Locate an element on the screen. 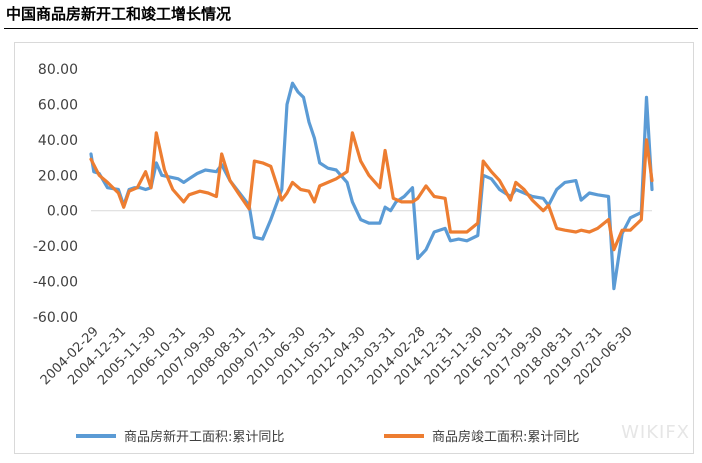 The image size is (702, 463). legend-label-1: 商品房新开工面积:累计同比 is located at coordinates (204, 437).